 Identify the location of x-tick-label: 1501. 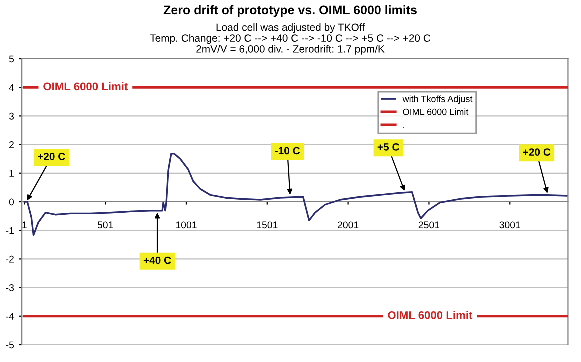
(267, 225).